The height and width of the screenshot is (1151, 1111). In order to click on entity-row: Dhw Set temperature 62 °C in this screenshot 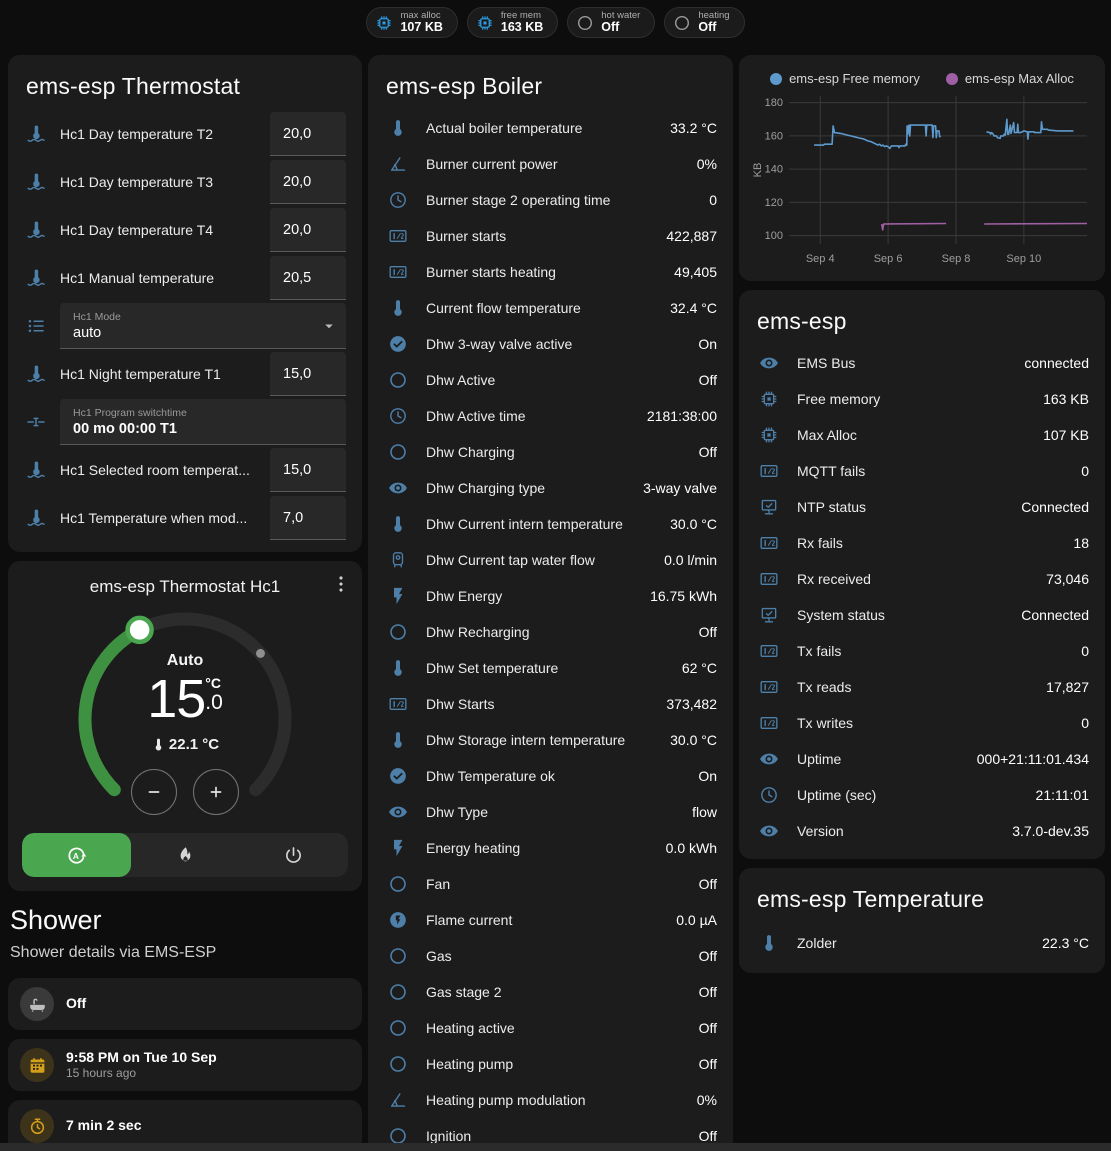, I will do `click(550, 668)`.